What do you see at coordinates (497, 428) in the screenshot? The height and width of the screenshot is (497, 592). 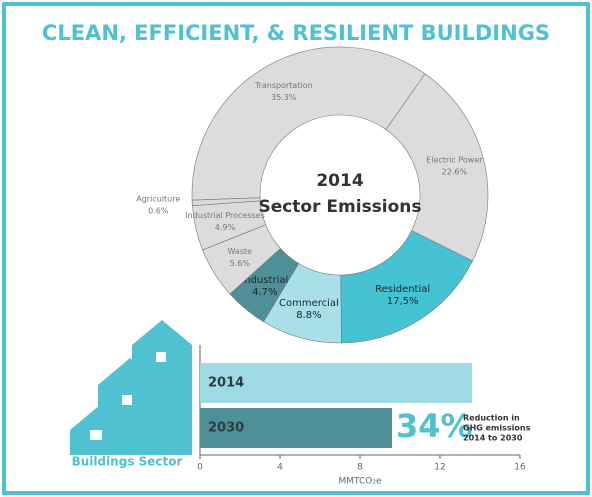 I see `annotation-text: GHG emissions` at bounding box center [497, 428].